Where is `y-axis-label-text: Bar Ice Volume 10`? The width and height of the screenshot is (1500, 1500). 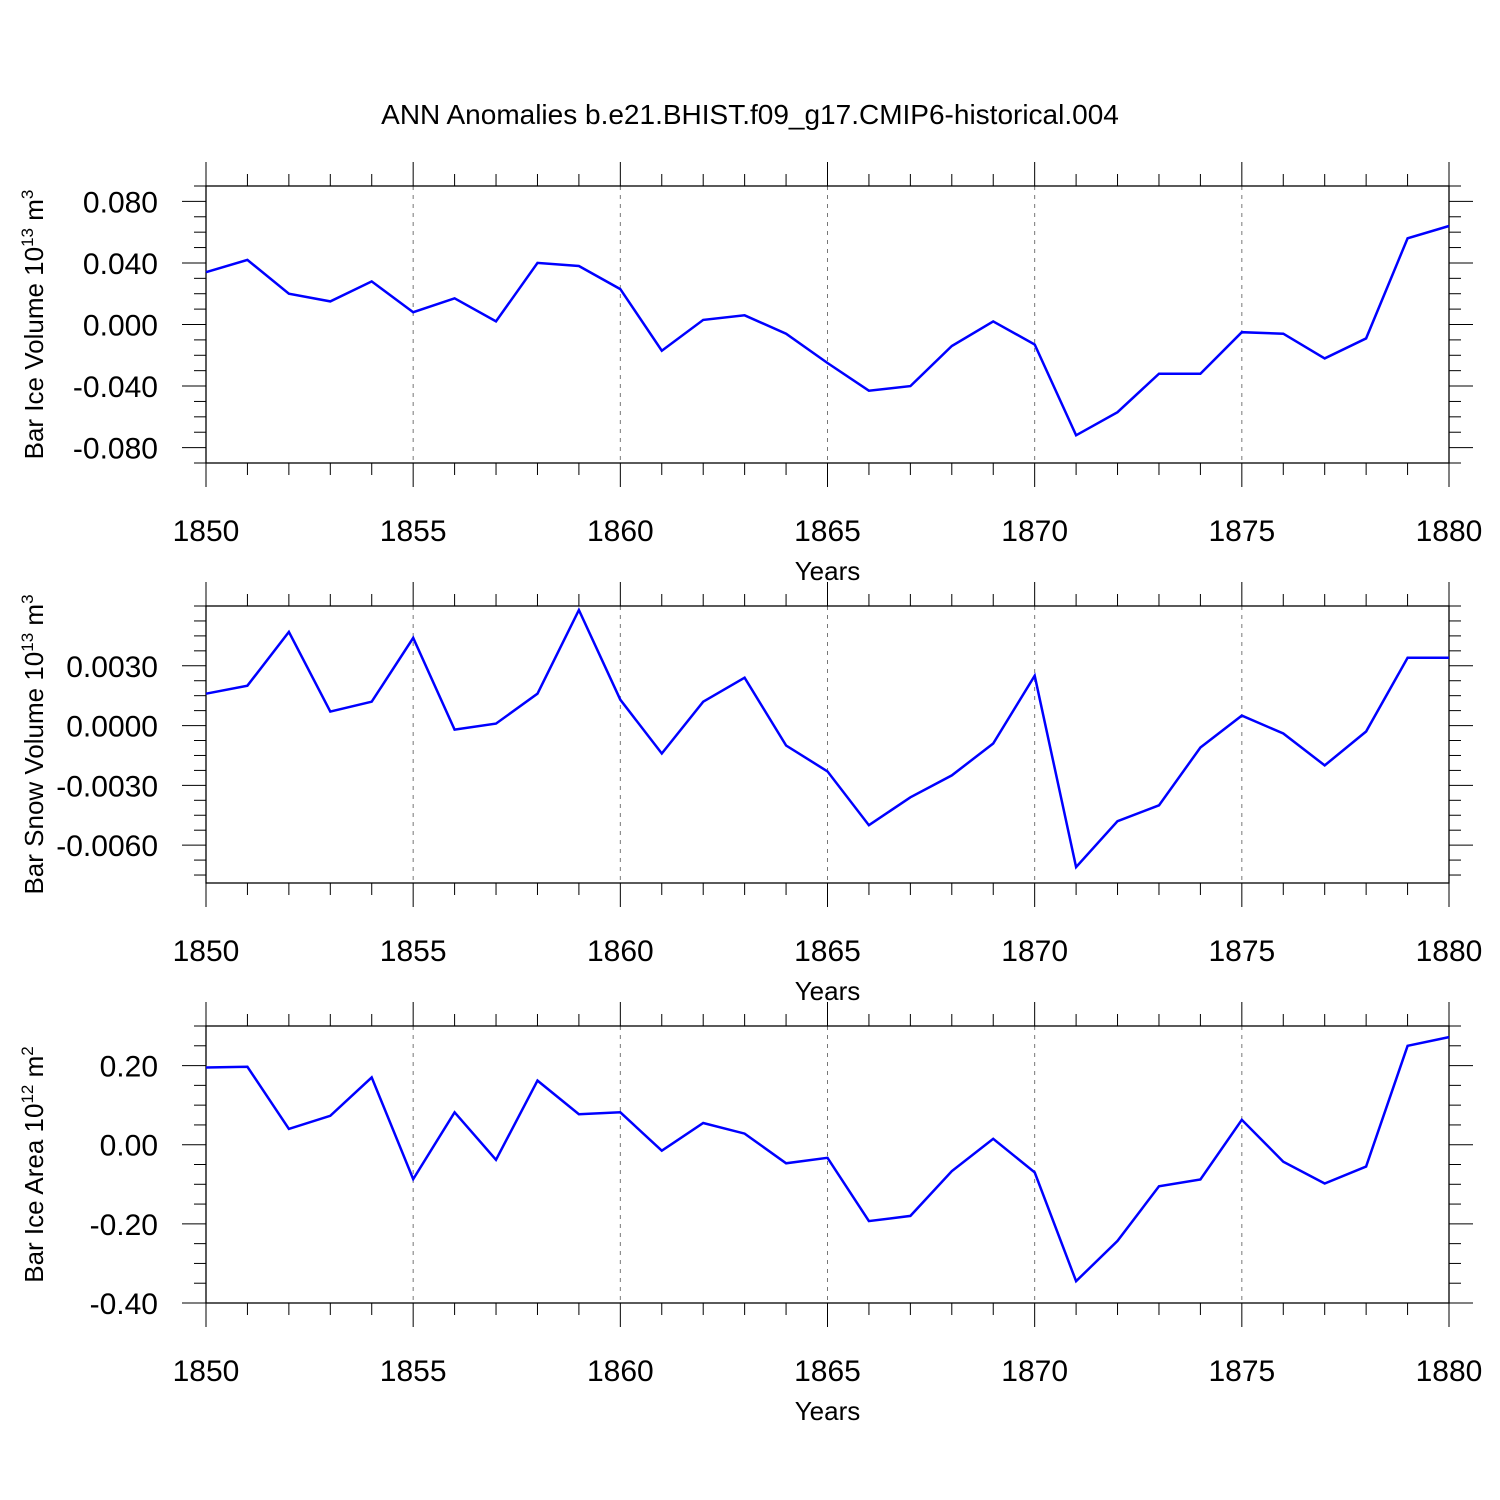
y-axis-label-text: Bar Ice Volume 10 is located at coordinates (34, 353).